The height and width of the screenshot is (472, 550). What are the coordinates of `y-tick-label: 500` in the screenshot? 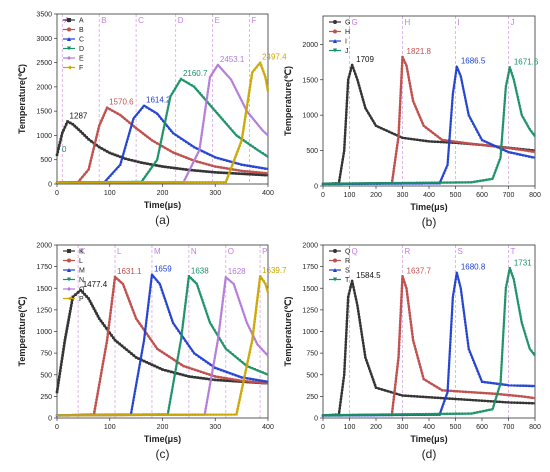 It's located at (312, 151).